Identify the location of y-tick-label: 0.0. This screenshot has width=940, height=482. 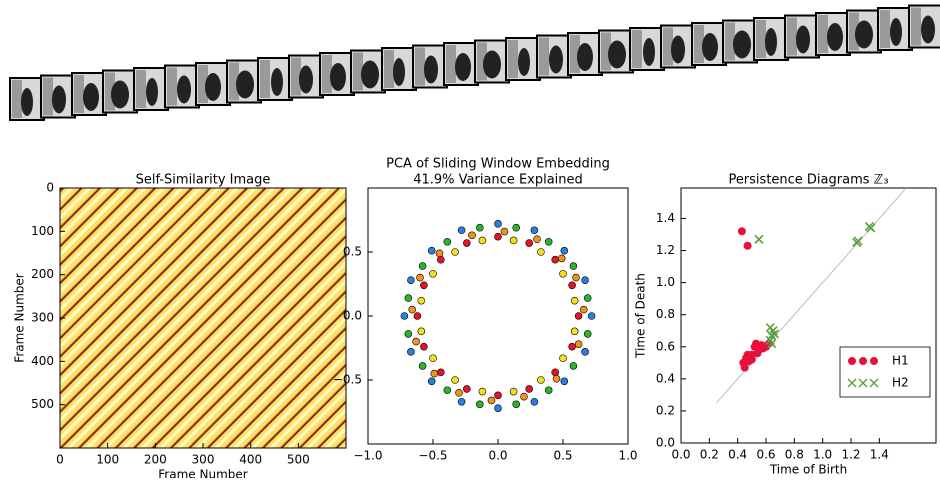
(665, 443).